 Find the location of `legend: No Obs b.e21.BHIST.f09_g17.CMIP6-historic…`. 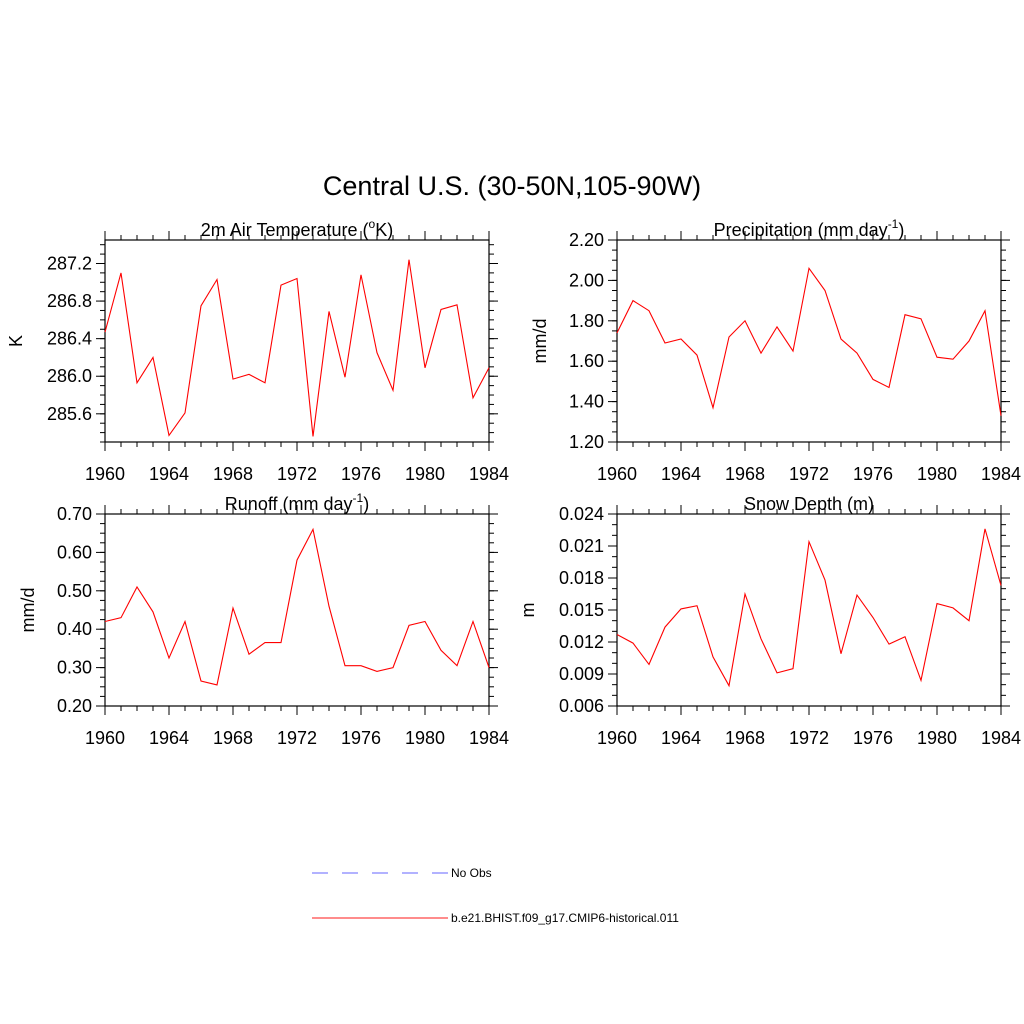

legend: No Obs b.e21.BHIST.f09_g17.CMIP6-historic… is located at coordinates (495, 895).